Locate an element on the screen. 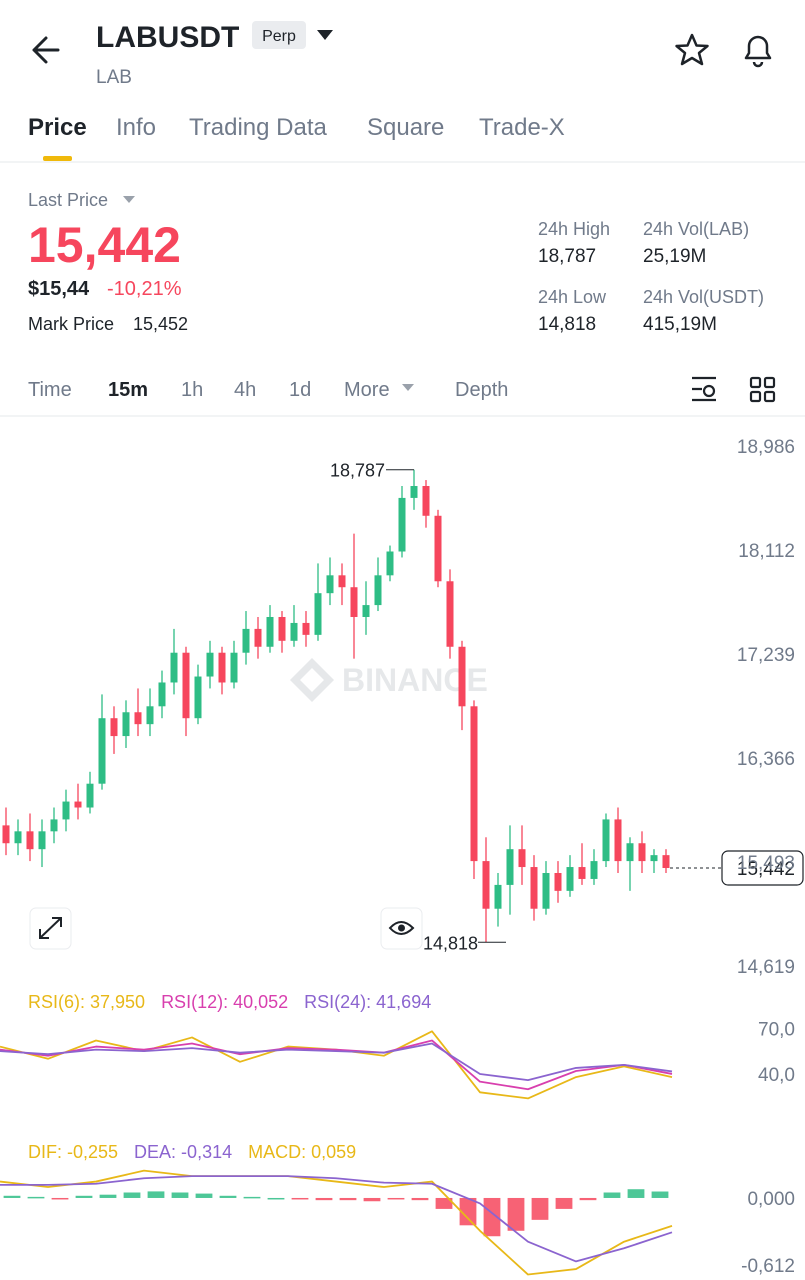 This screenshot has width=805, height=1280. y-tick-label: 70,0 is located at coordinates (776, 1029).